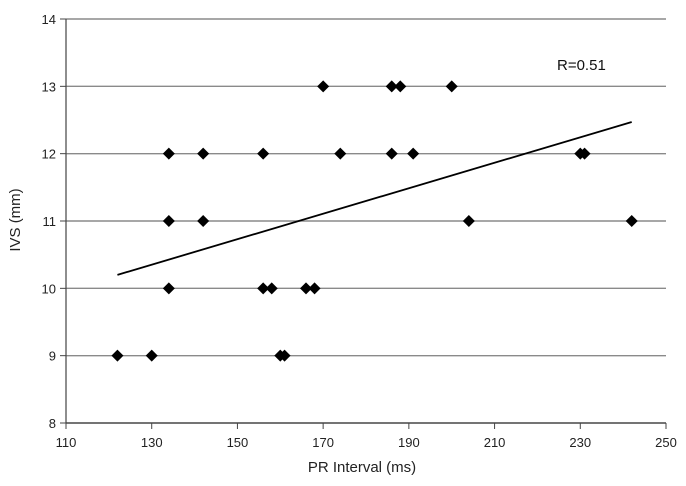 This screenshot has height=486, width=686. What do you see at coordinates (362, 467) in the screenshot?
I see `x-axis-title: PR Interval (ms)` at bounding box center [362, 467].